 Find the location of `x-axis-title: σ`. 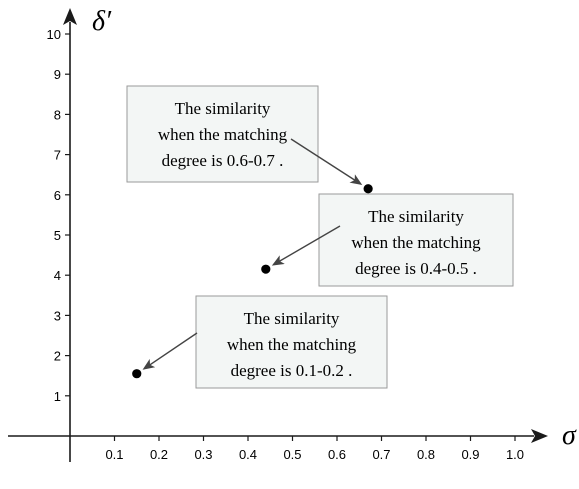

x-axis-title: σ is located at coordinates (569, 435).